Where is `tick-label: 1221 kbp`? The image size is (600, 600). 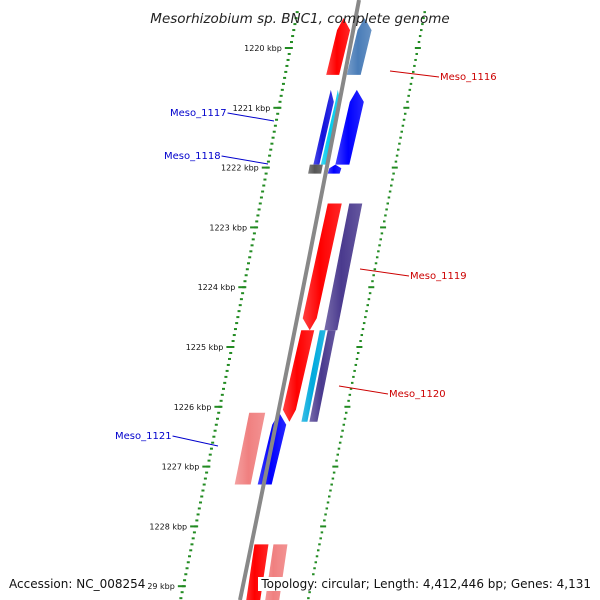
tick-label: 1221 kbp is located at coordinates (252, 108).